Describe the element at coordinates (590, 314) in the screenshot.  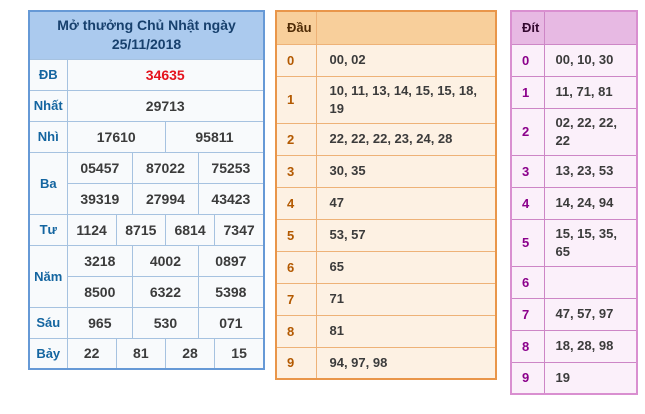
I see `numbers-cell: 47, 57, 97` at that location.